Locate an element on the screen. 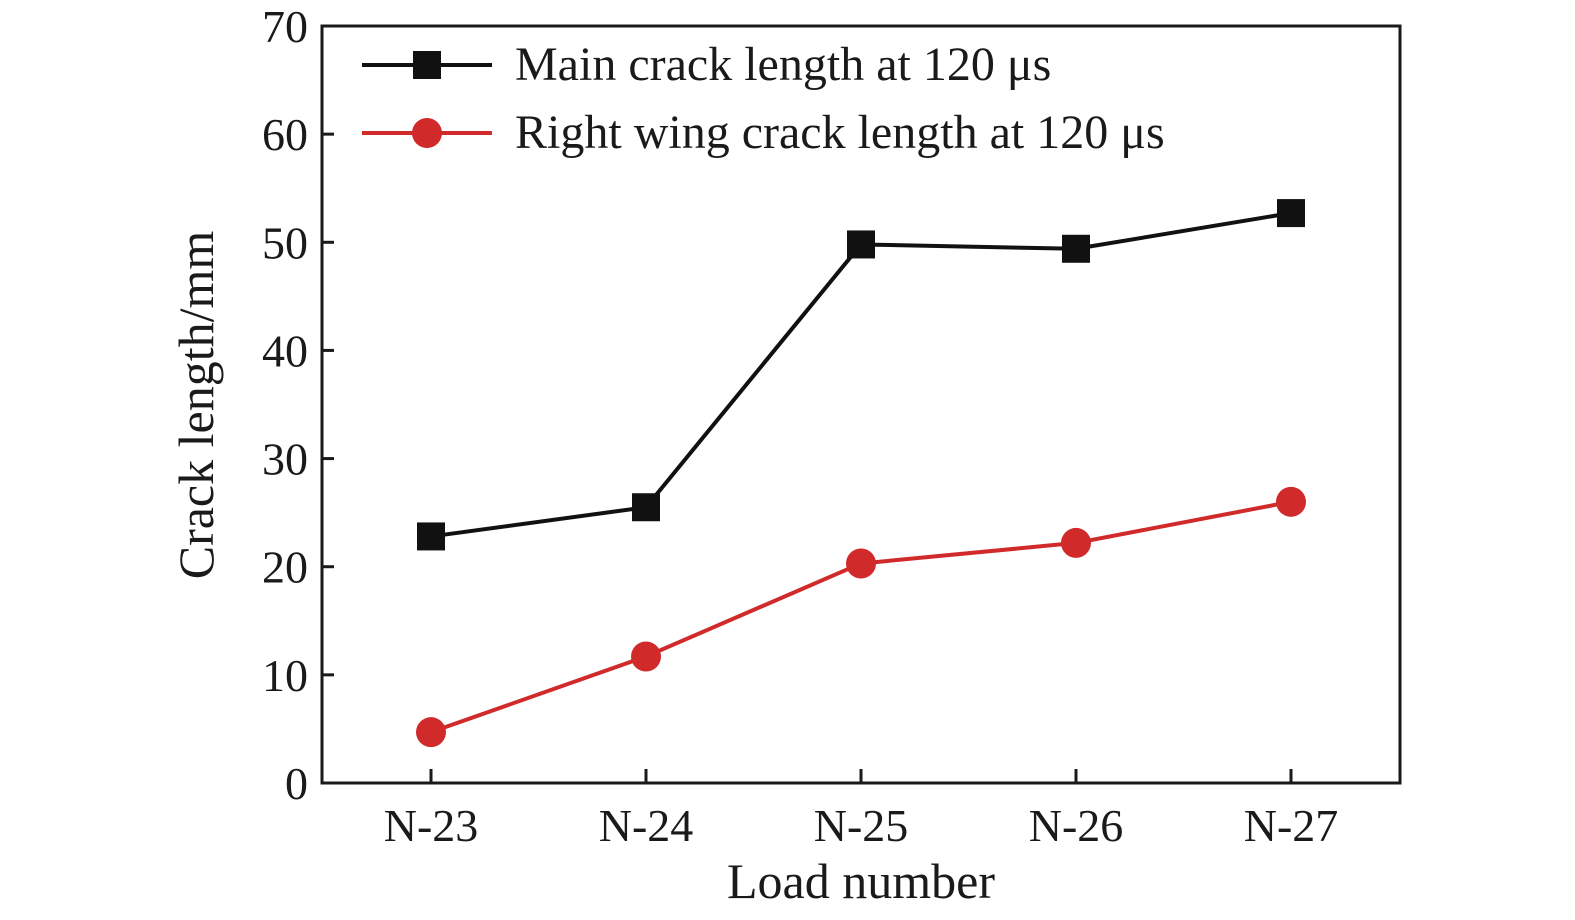 This screenshot has width=1575, height=920. legend-item-right-wing-crack: Right wing crack length at 120 μs is located at coordinates (763, 132).